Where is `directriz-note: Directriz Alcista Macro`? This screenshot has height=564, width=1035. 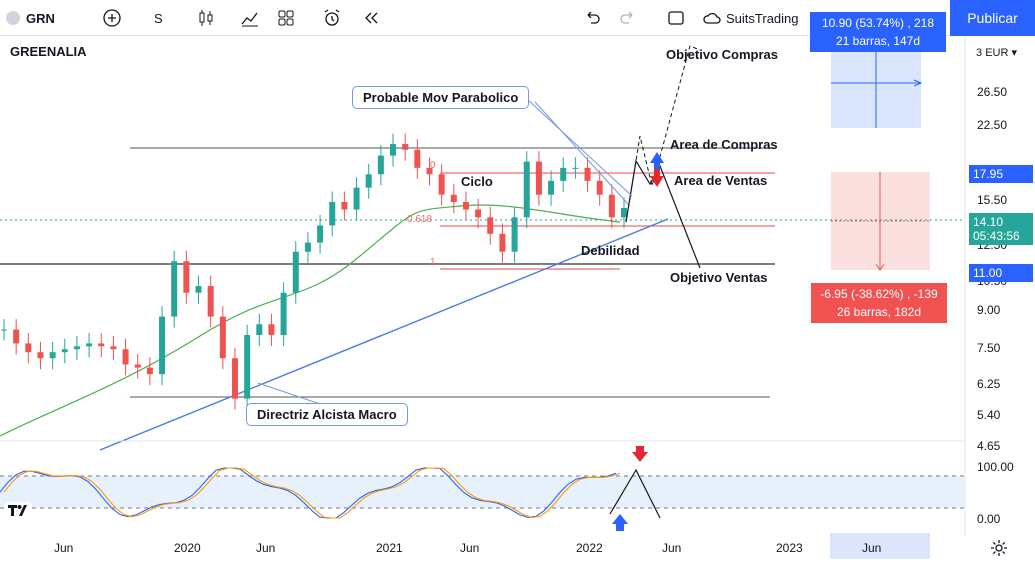
directriz-note: Directriz Alcista Macro is located at coordinates (327, 414).